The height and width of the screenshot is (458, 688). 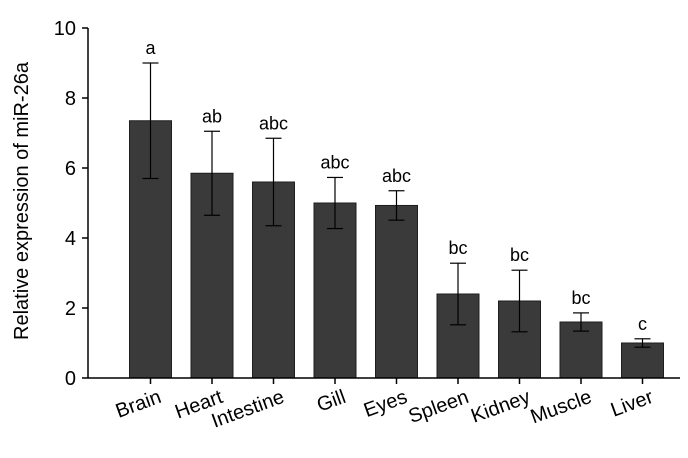 I want to click on error-bar-brain, so click(x=150, y=121).